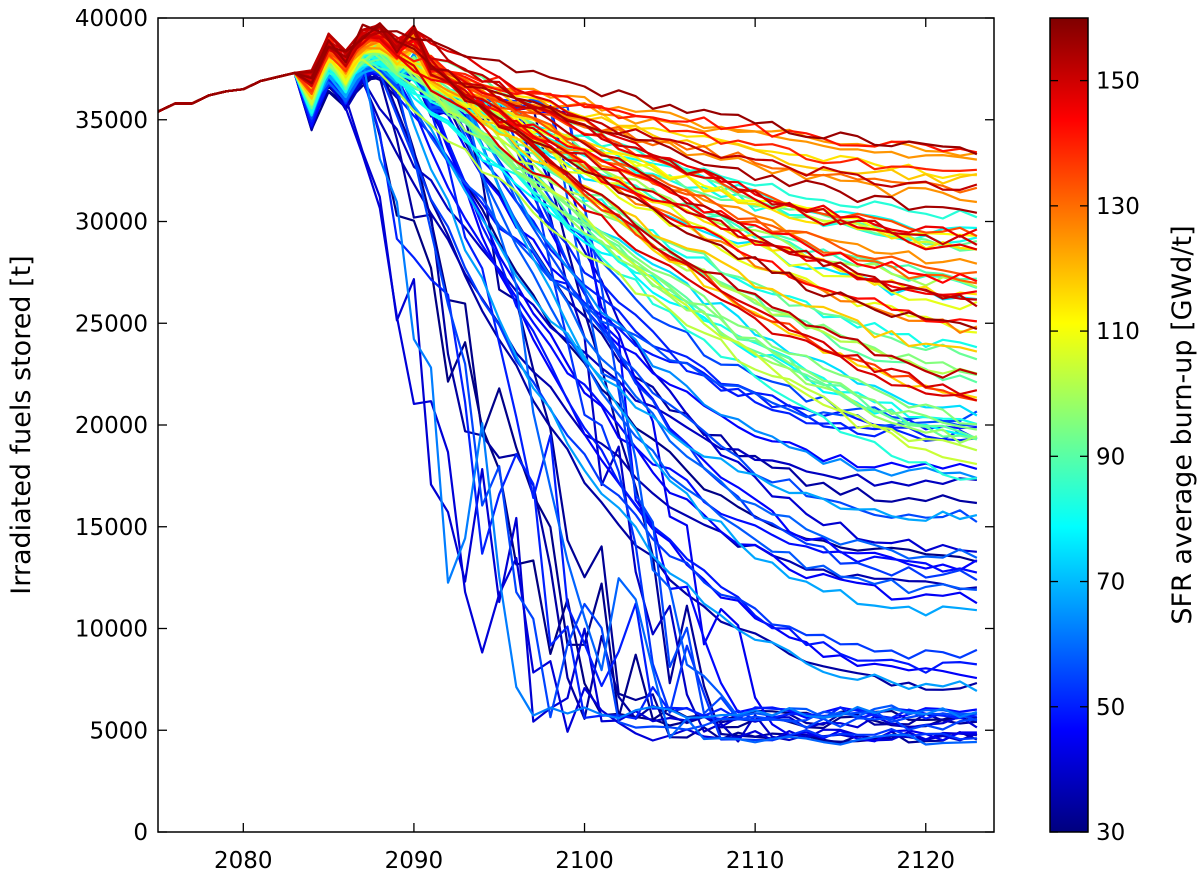  What do you see at coordinates (140, 833) in the screenshot?
I see `y-tick-label: 0` at bounding box center [140, 833].